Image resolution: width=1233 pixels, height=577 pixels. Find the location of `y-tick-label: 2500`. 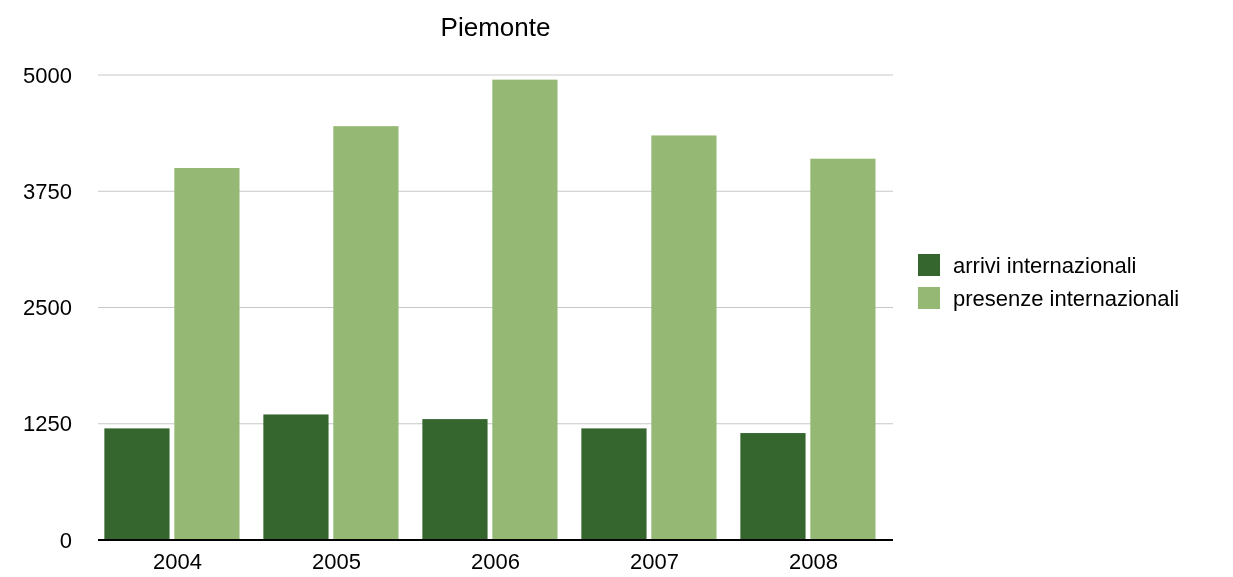

y-tick-label: 2500 is located at coordinates (47, 308).